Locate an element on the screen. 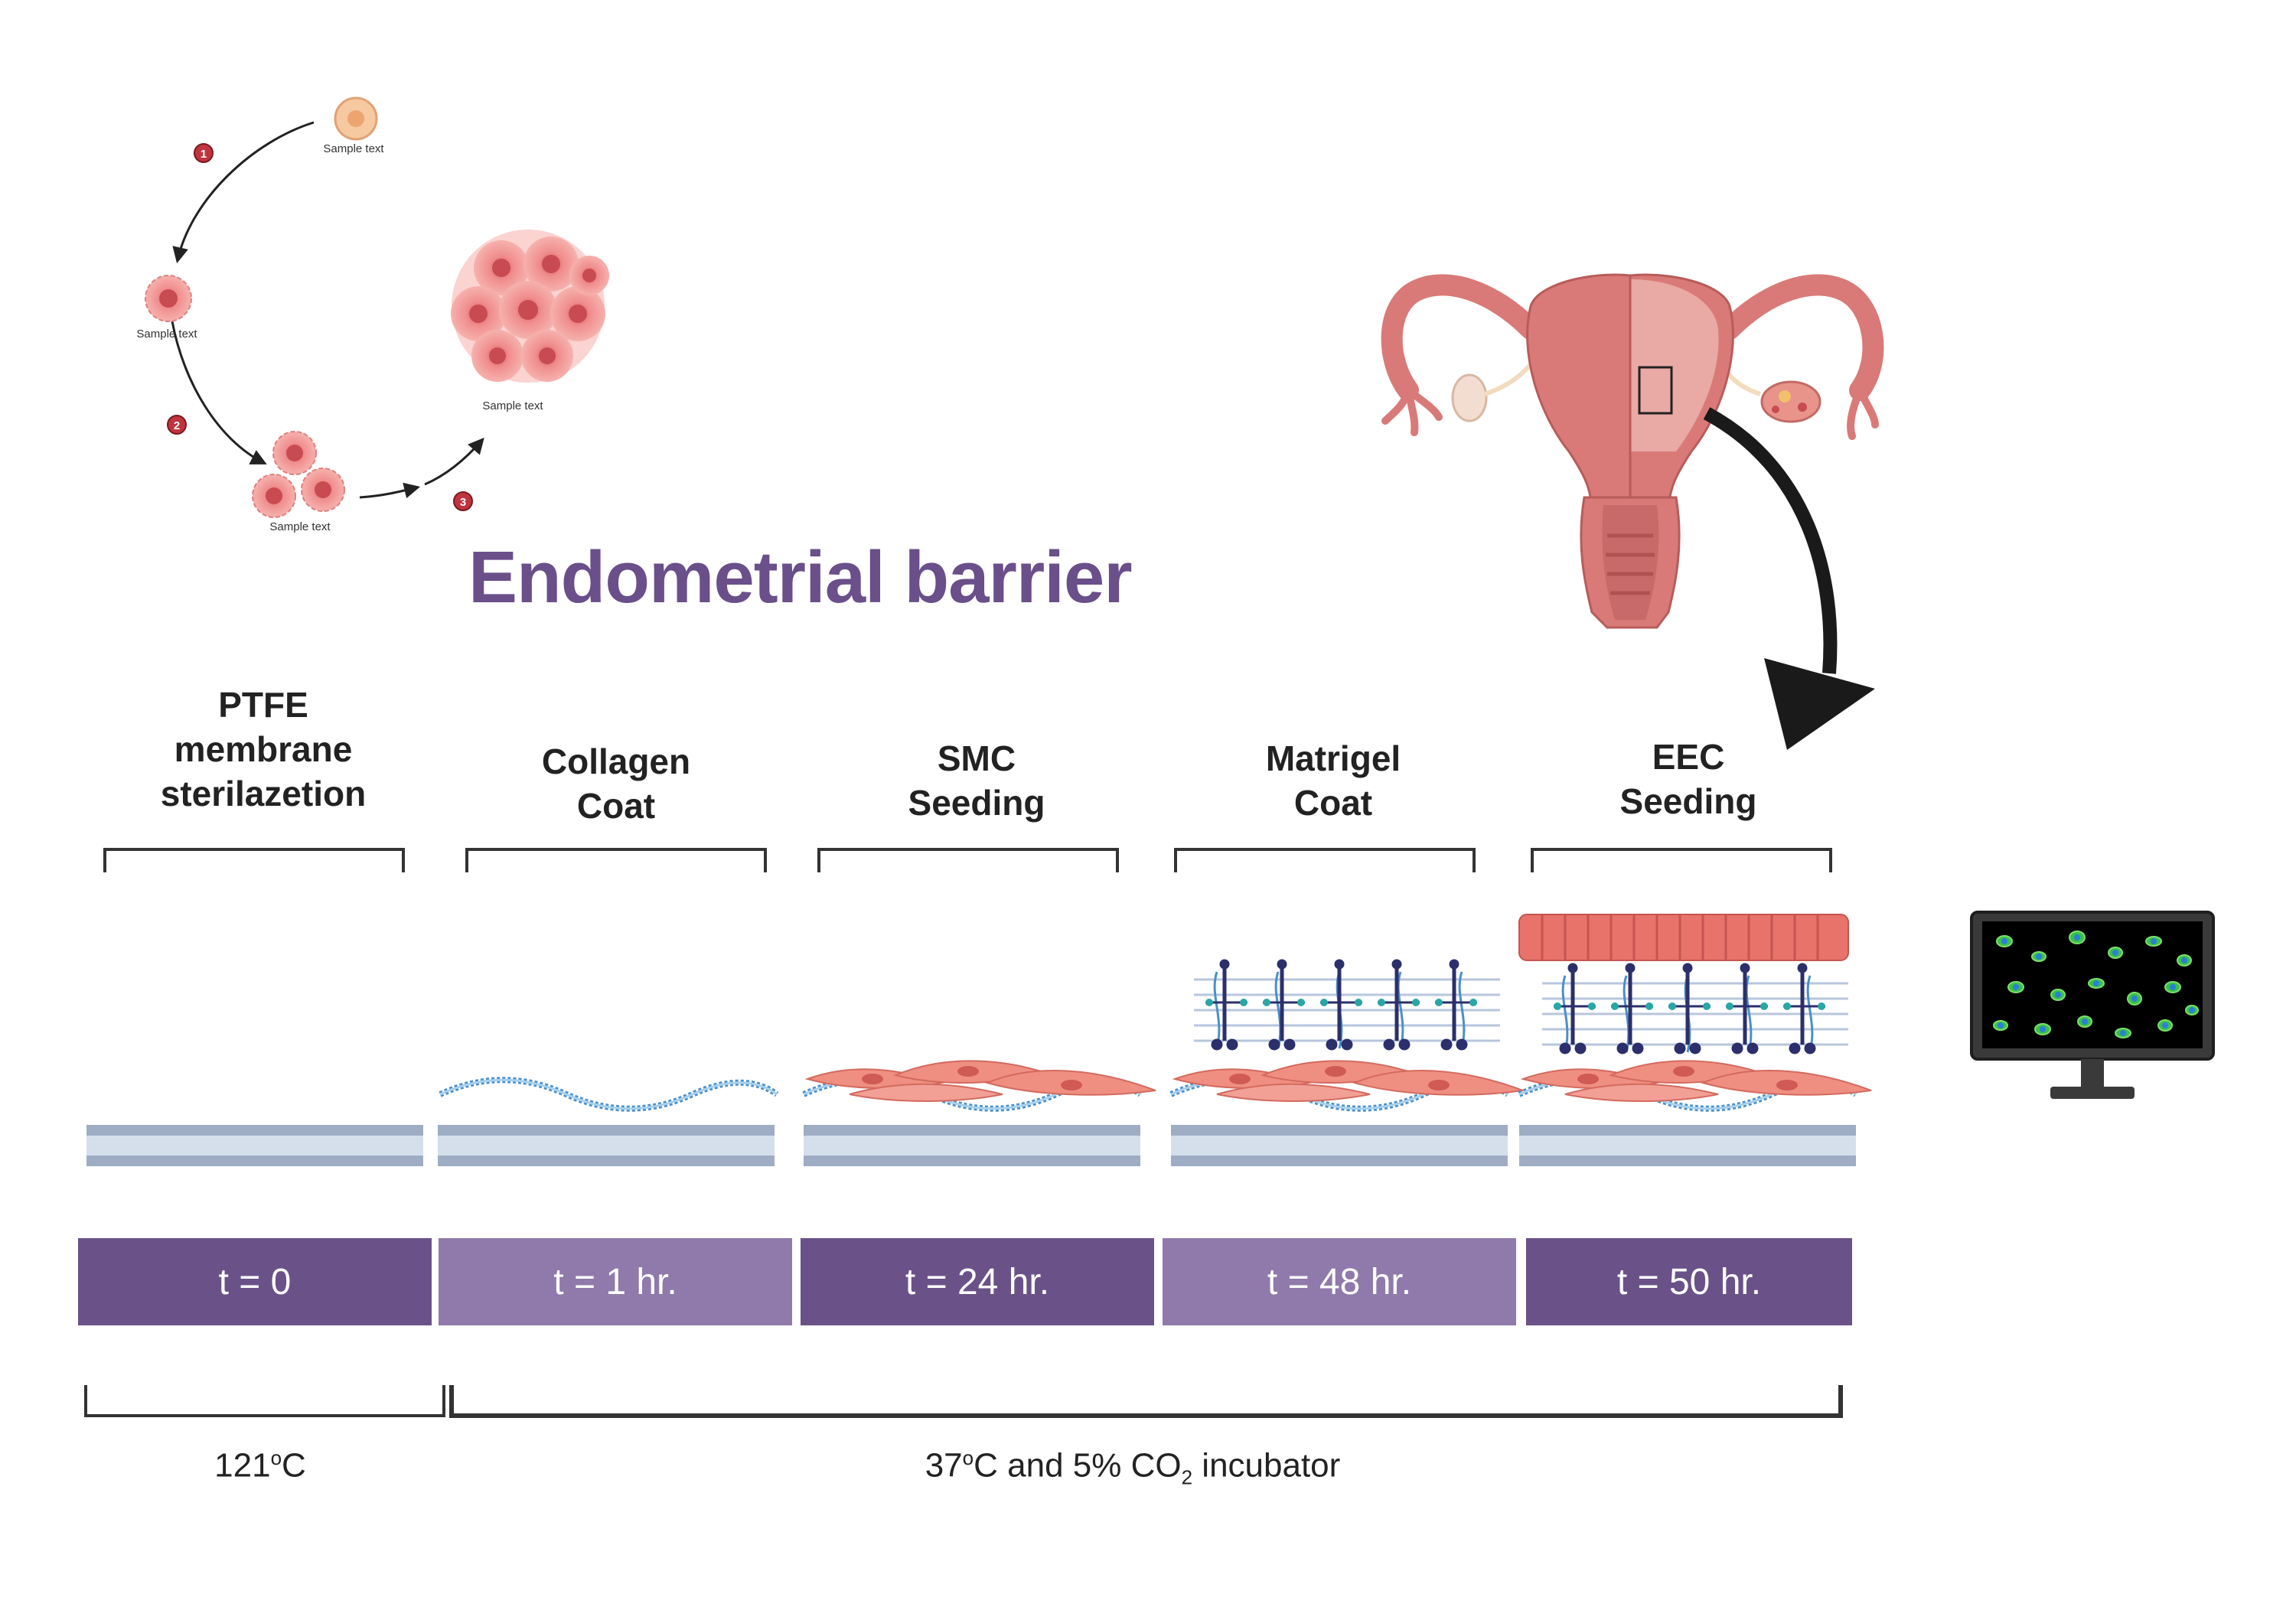 The height and width of the screenshot is (1607, 2296). single-cell is located at coordinates (168, 298).